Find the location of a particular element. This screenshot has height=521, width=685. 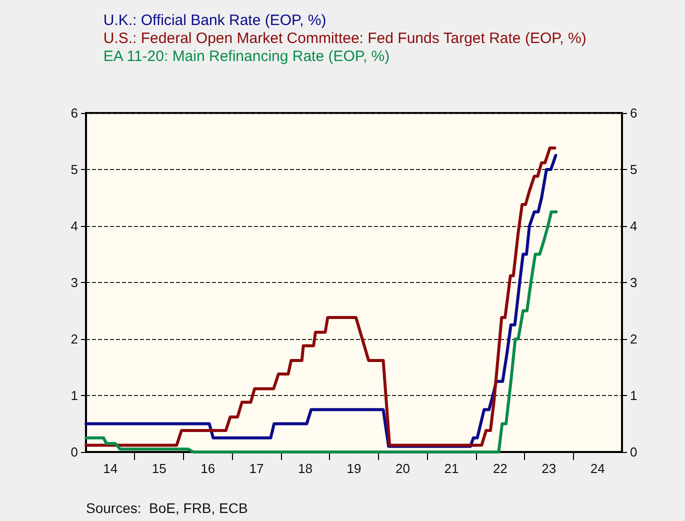

x-tick-label: 17 is located at coordinates (256, 468).